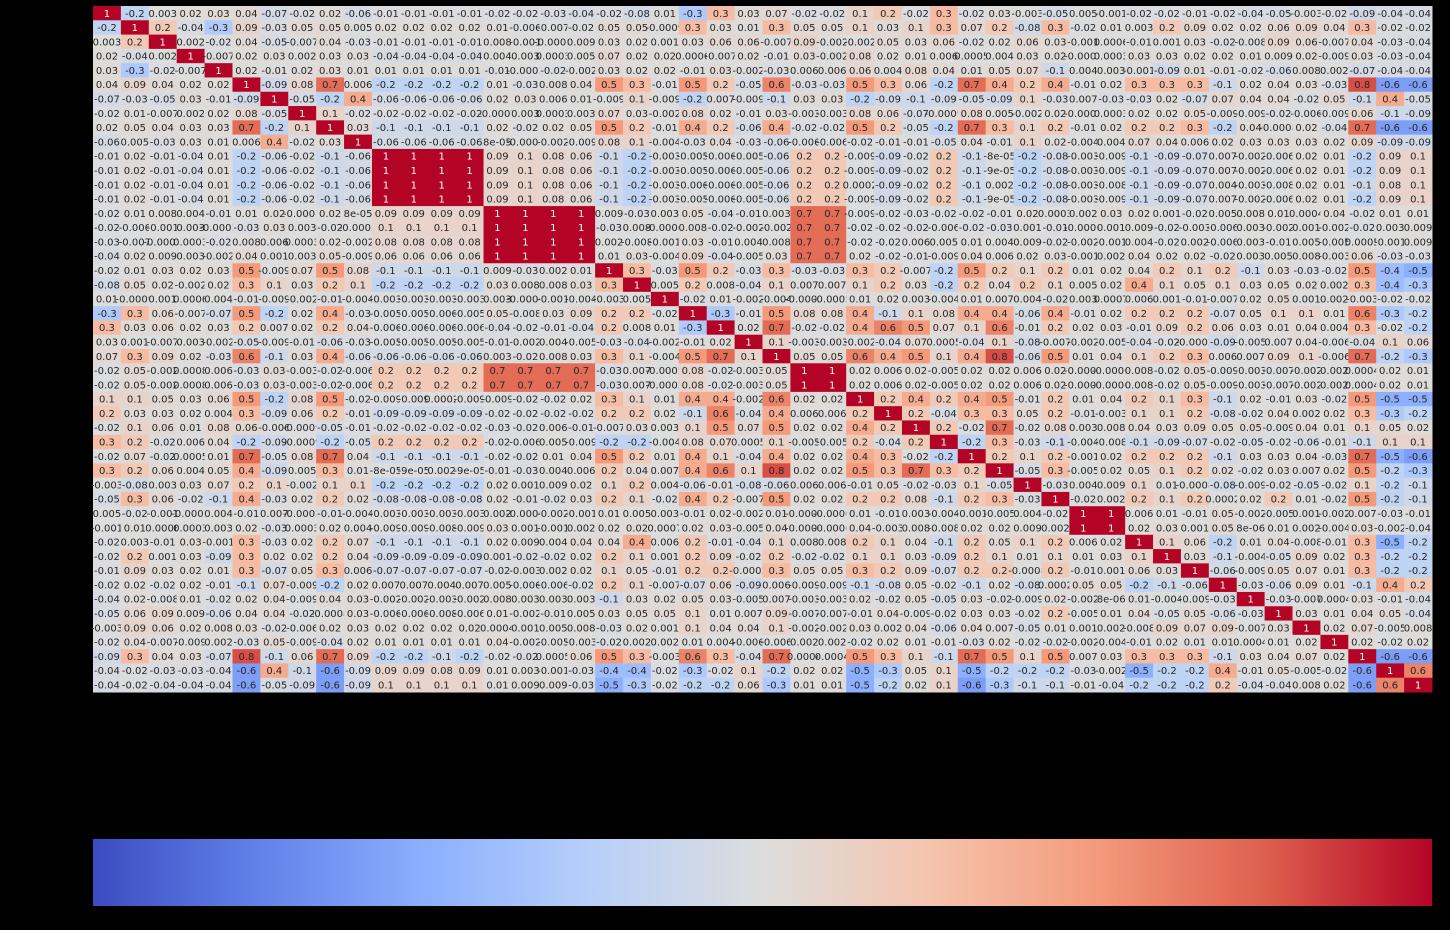 The image size is (1450, 930). I want to click on heatmap-cell-label: 0.09, so click(414, 214).